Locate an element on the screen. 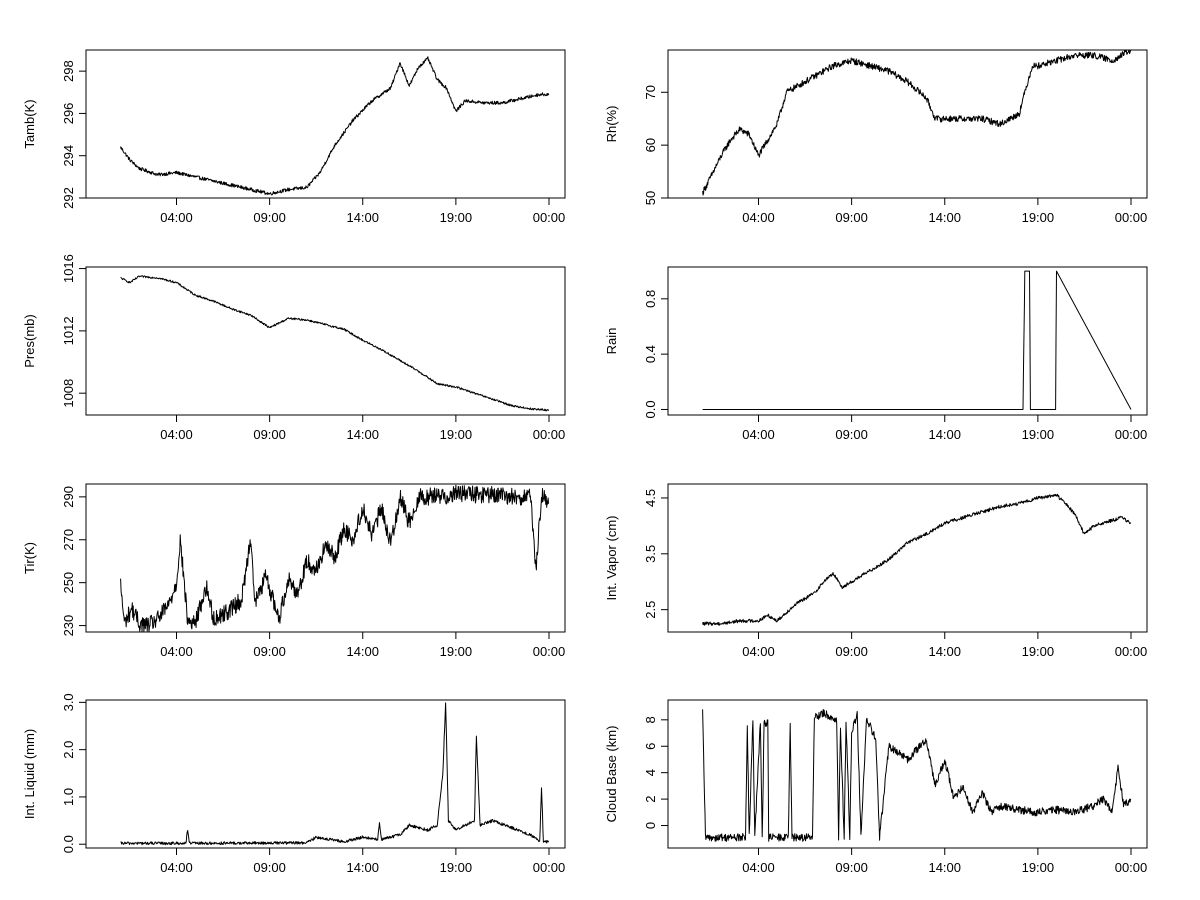 This screenshot has height=900, width=1200. panel-3: 04:00 09:00 14:00 19:00 00:00 0.0 0.4 0.8 Rain is located at coordinates (876, 354).